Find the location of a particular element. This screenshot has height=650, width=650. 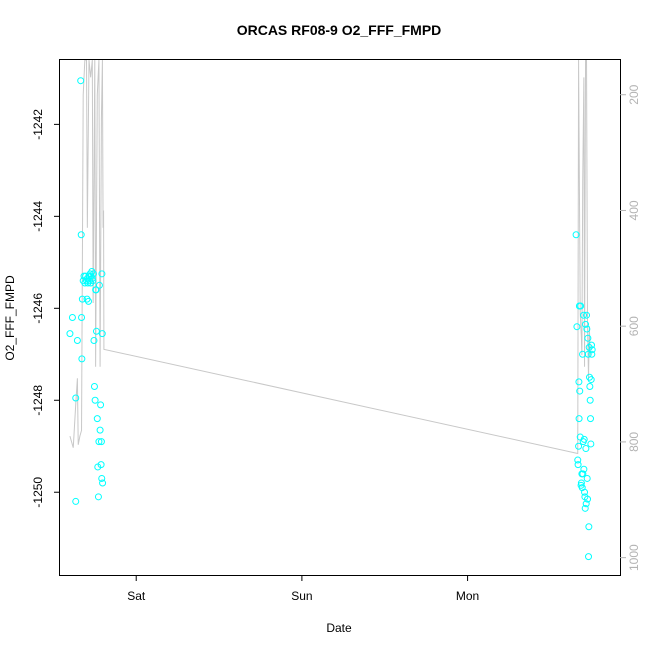

x-tick-label: Sun is located at coordinates (301, 596).